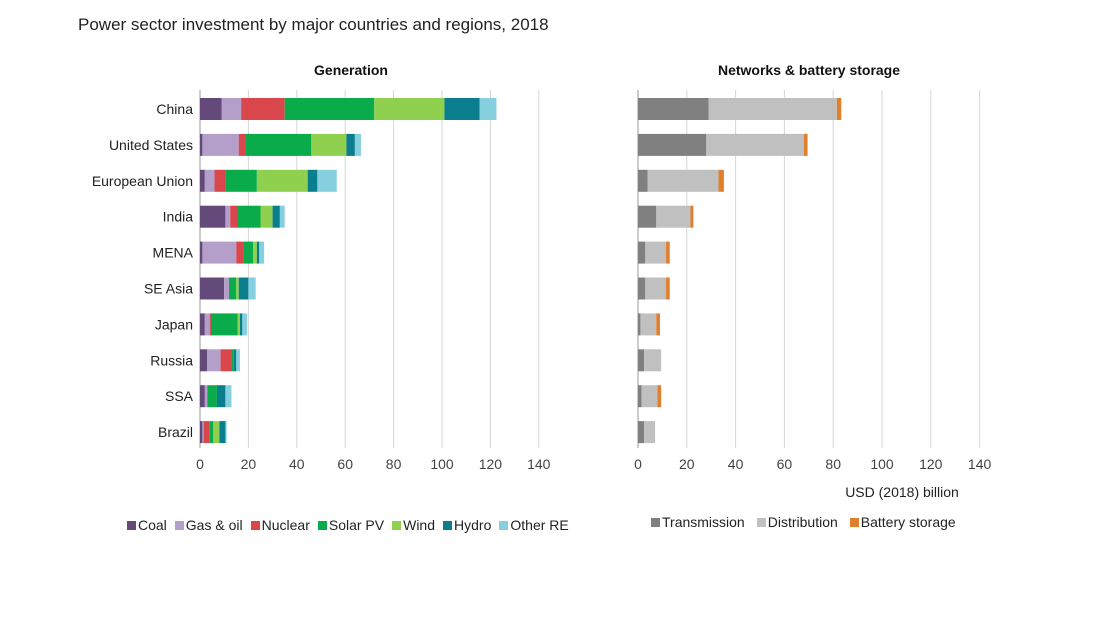 This screenshot has height=619, width=1100. I want to click on legend-label: Wind, so click(419, 525).